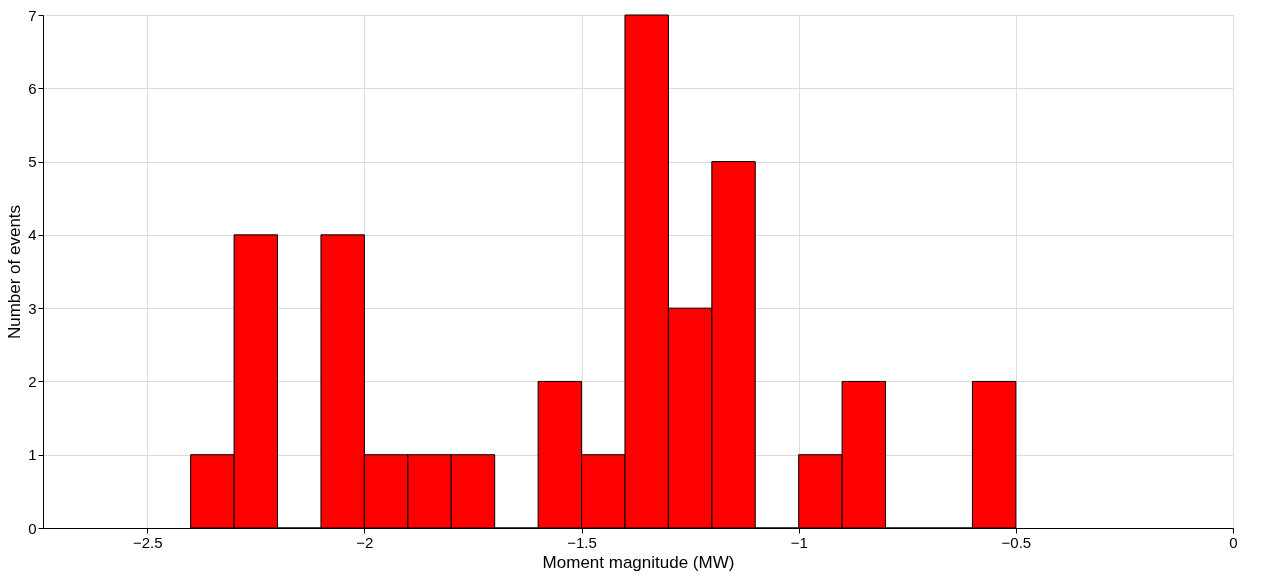 The image size is (1267, 584). Describe the element at coordinates (32, 88) in the screenshot. I see `y-tick-label: 6` at that location.